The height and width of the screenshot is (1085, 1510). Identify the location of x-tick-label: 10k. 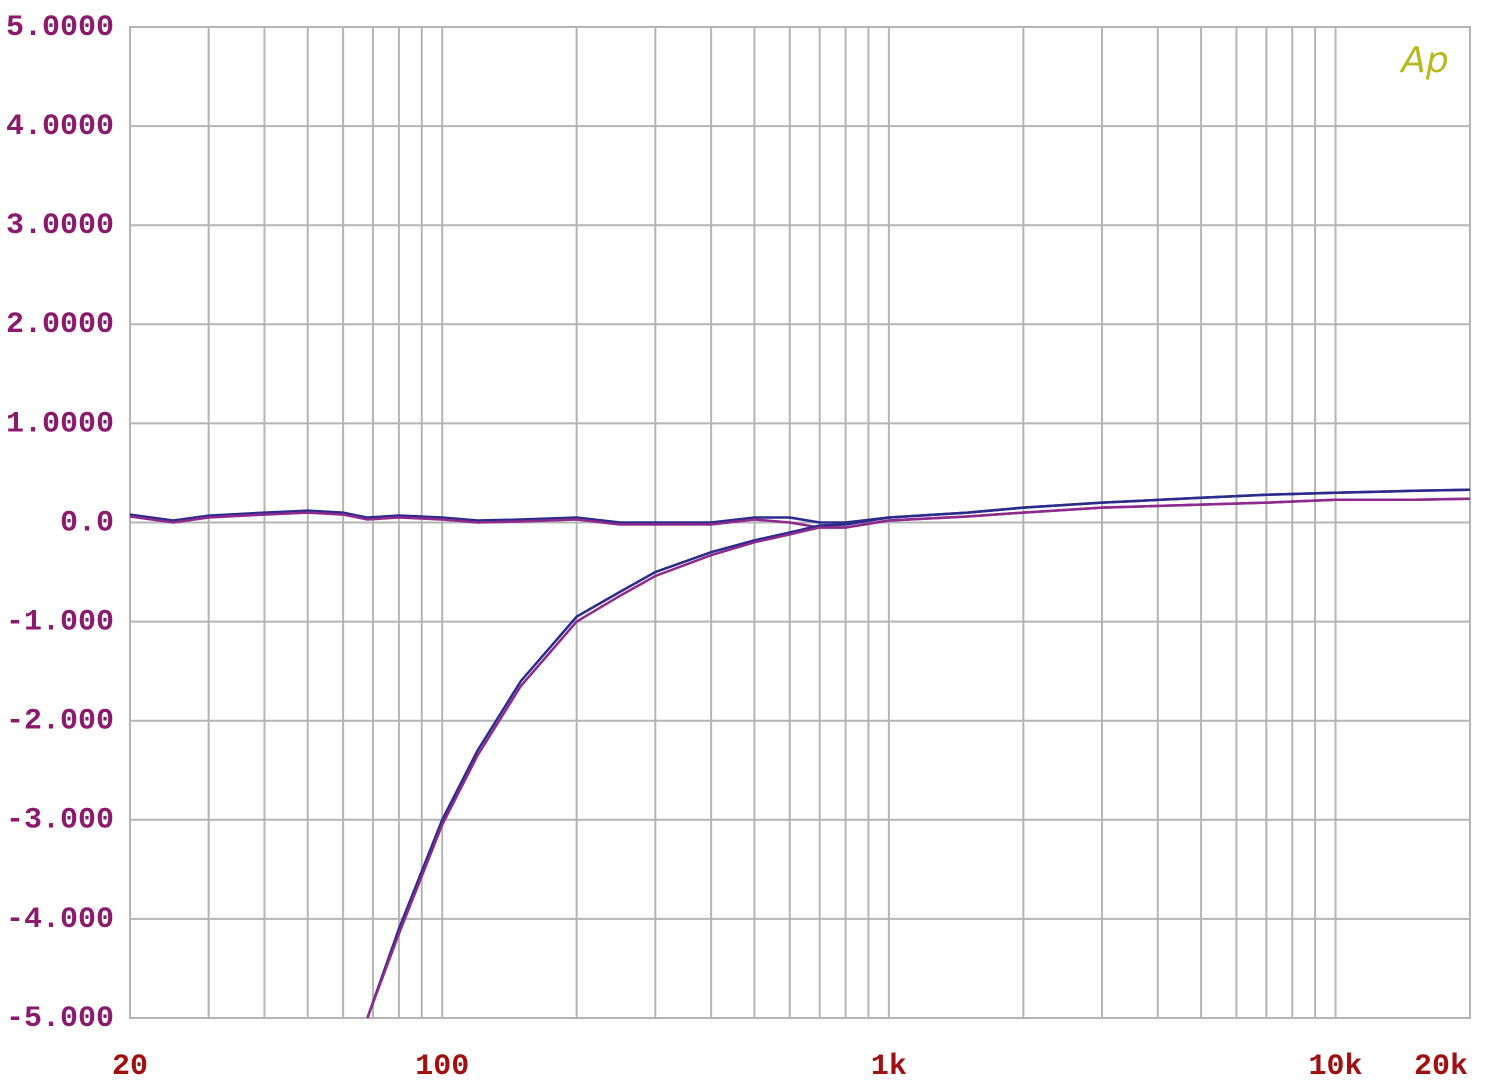
(1336, 1065).